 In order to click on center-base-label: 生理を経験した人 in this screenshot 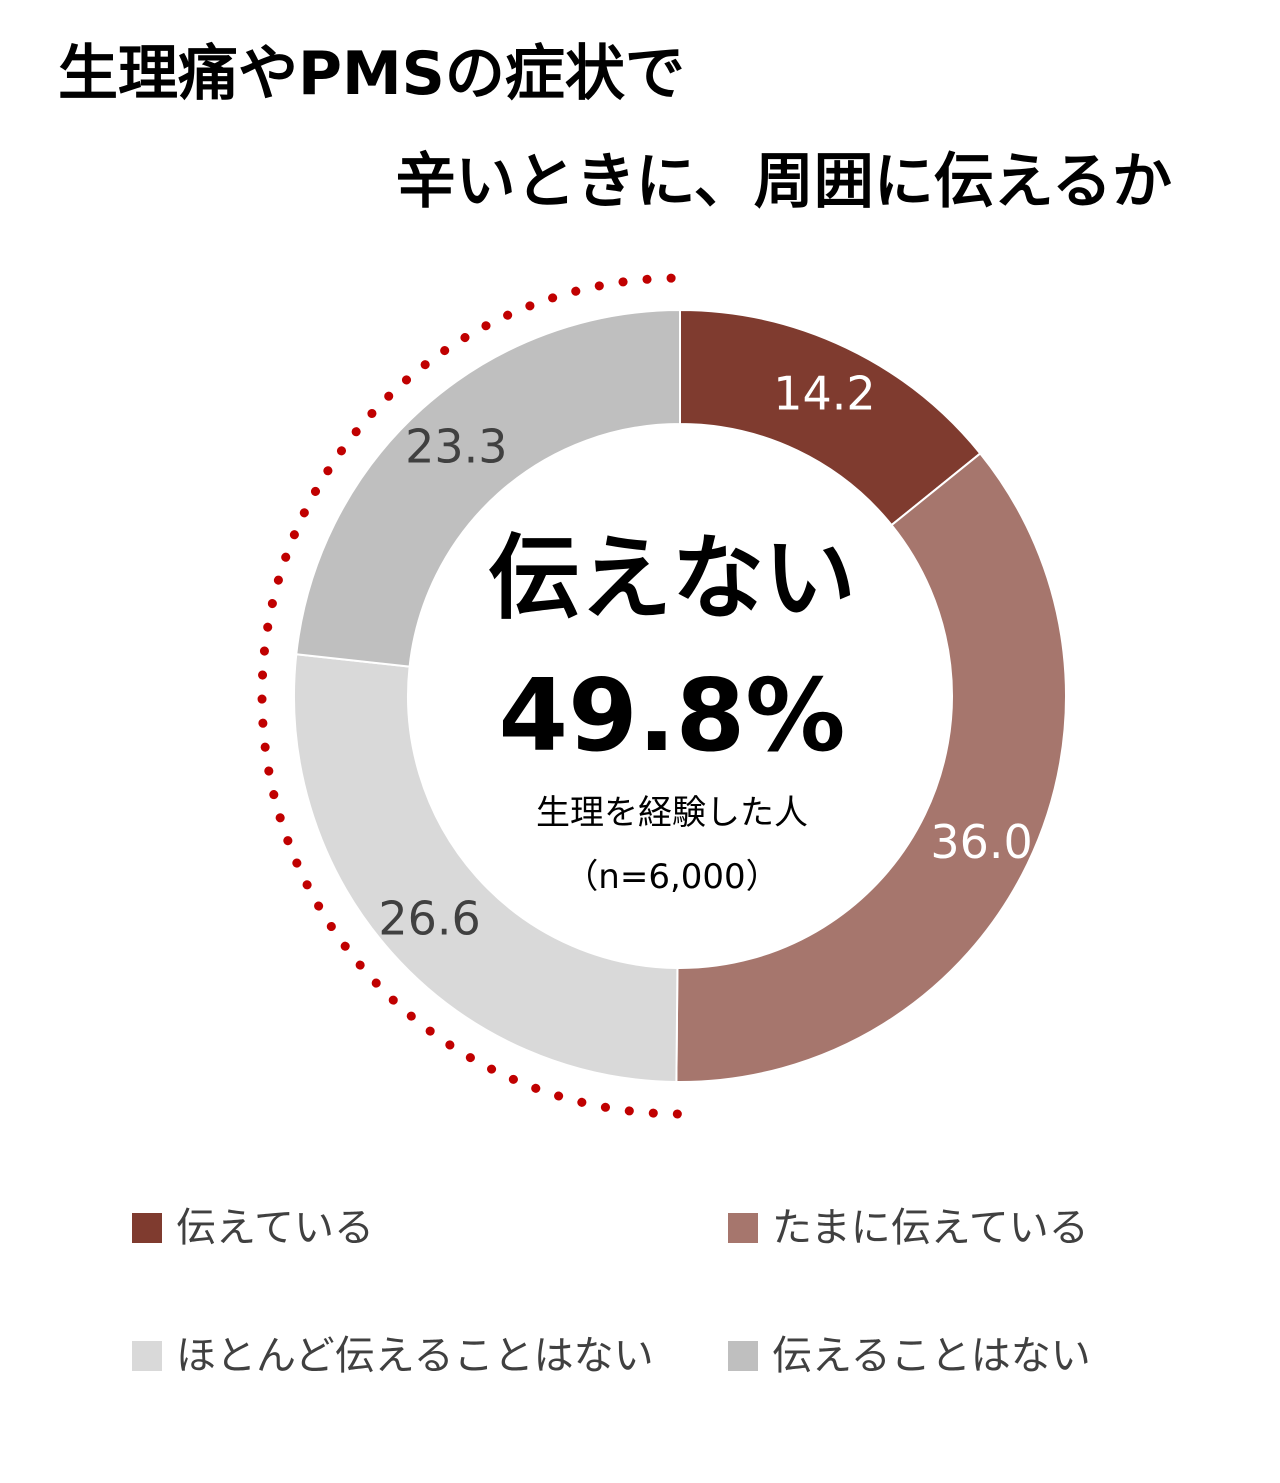, I will do `click(672, 813)`.